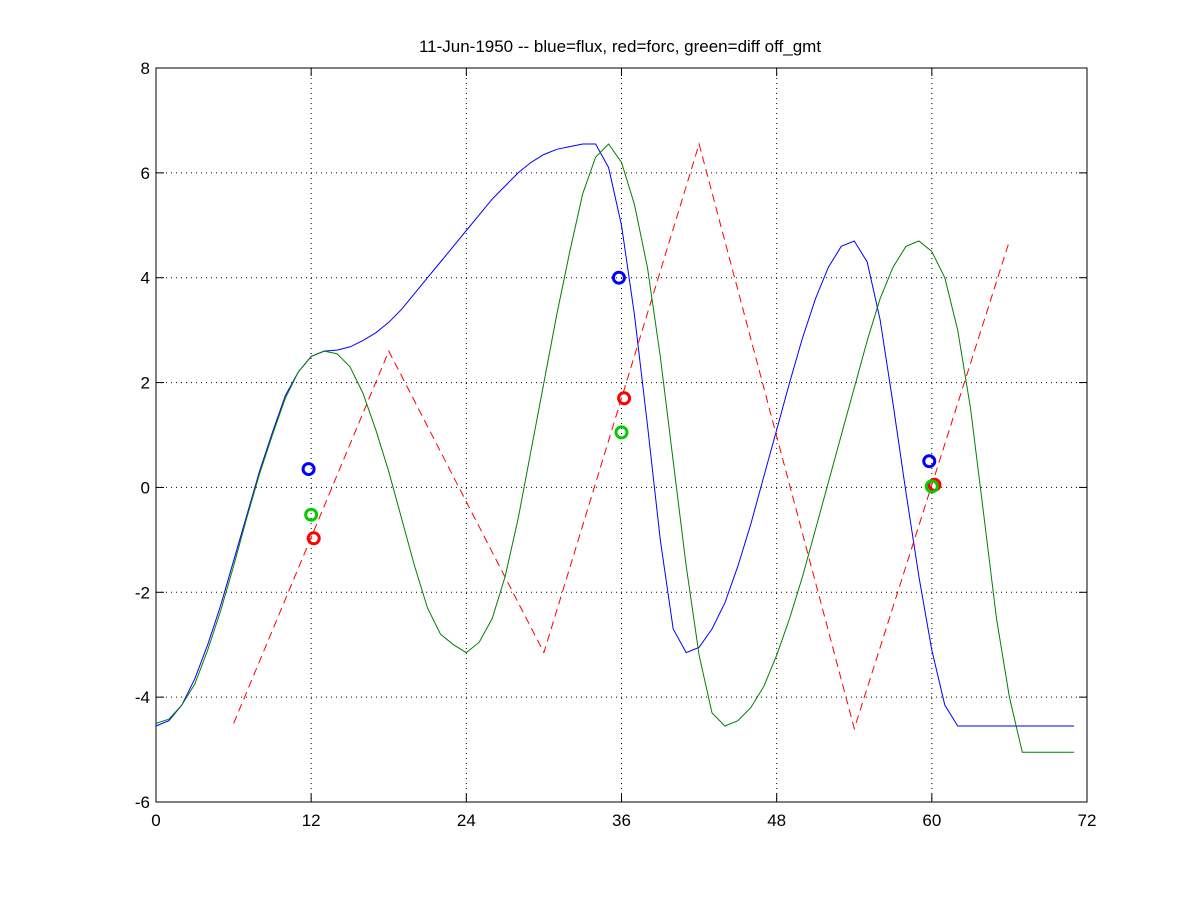 This screenshot has height=900, width=1200. Describe the element at coordinates (311, 820) in the screenshot. I see `x-tick-label: 12` at that location.